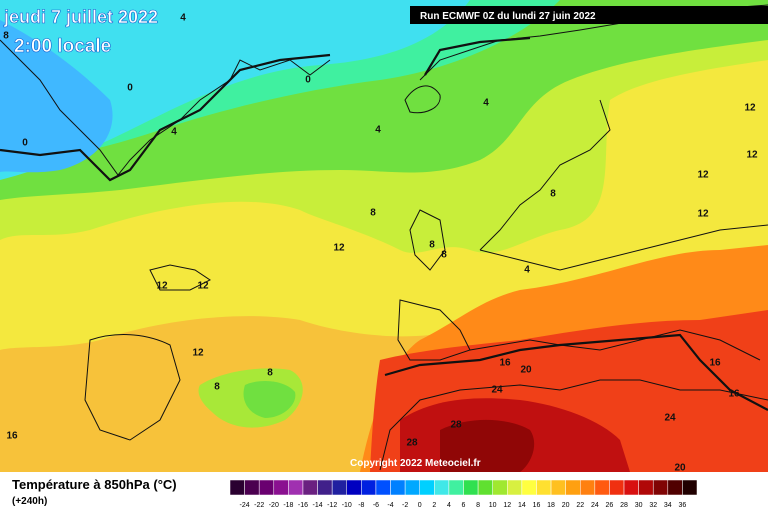  Describe the element at coordinates (478, 505) in the screenshot. I see `scale-label: 8` at that location.